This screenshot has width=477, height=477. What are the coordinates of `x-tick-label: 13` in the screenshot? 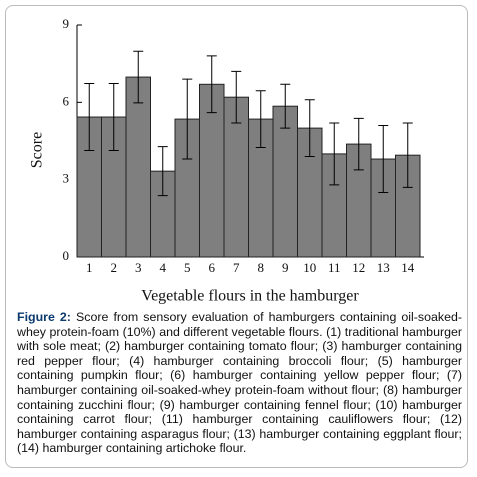 It's located at (383, 267).